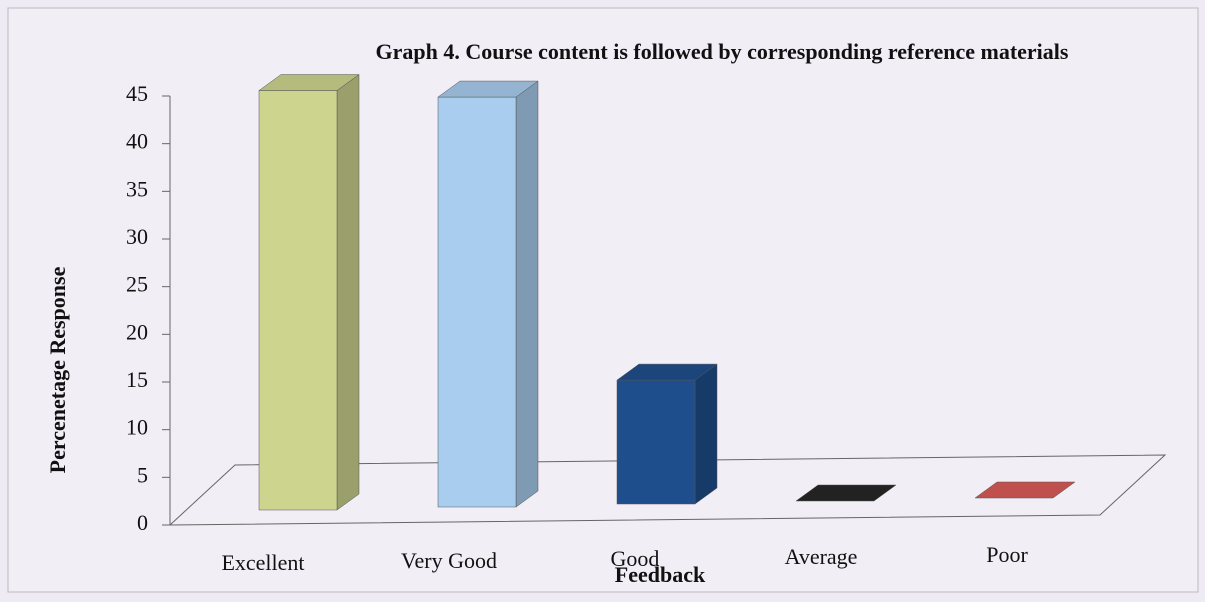  I want to click on y-tick-label: 20, so click(137, 331).